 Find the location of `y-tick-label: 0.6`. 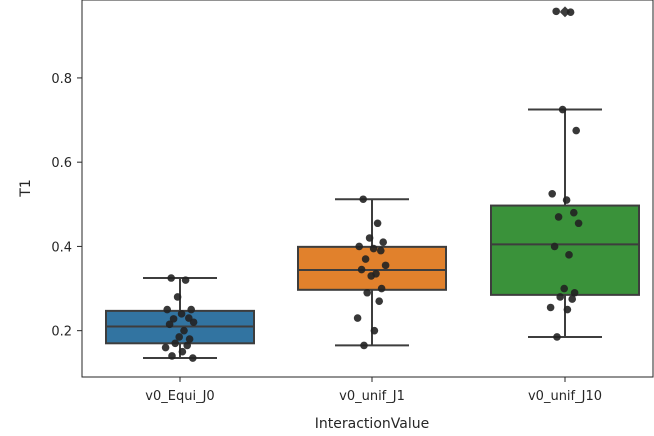

y-tick-label: 0.6 is located at coordinates (61, 163).